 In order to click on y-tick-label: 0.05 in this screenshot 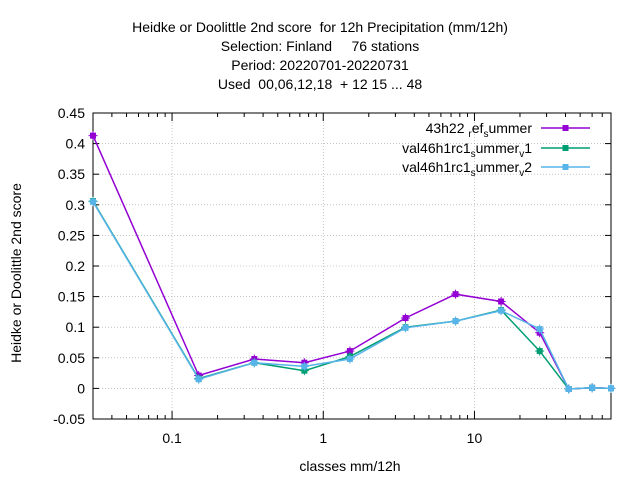, I will do `click(71, 358)`.